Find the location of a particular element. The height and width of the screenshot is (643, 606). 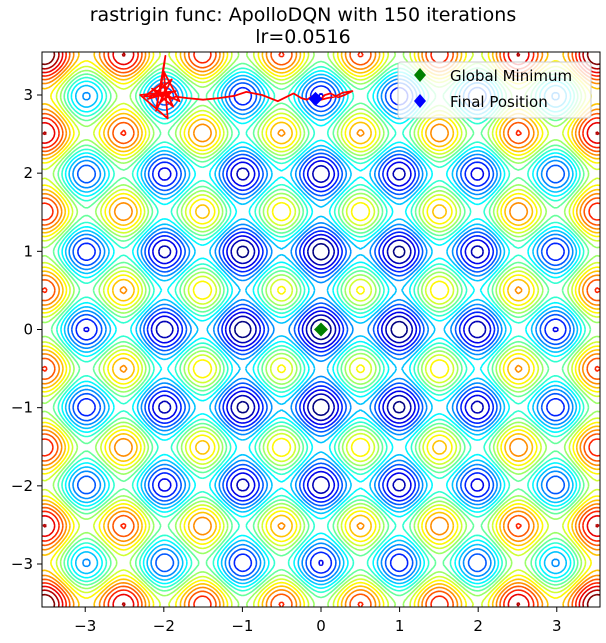

legend: Global Minimum Final Position is located at coordinates (494, 90).